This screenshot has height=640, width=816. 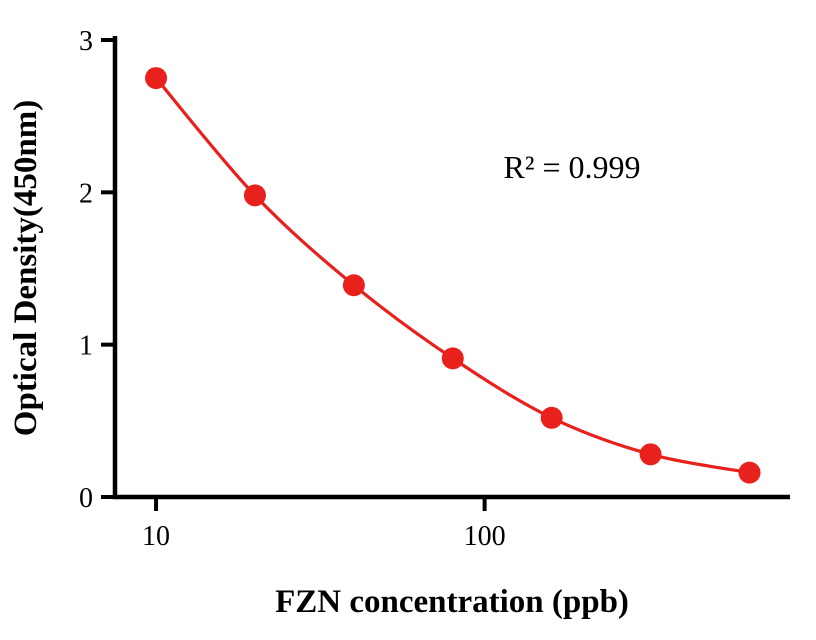 What do you see at coordinates (86, 346) in the screenshot?
I see `y-tick-label: 1` at bounding box center [86, 346].